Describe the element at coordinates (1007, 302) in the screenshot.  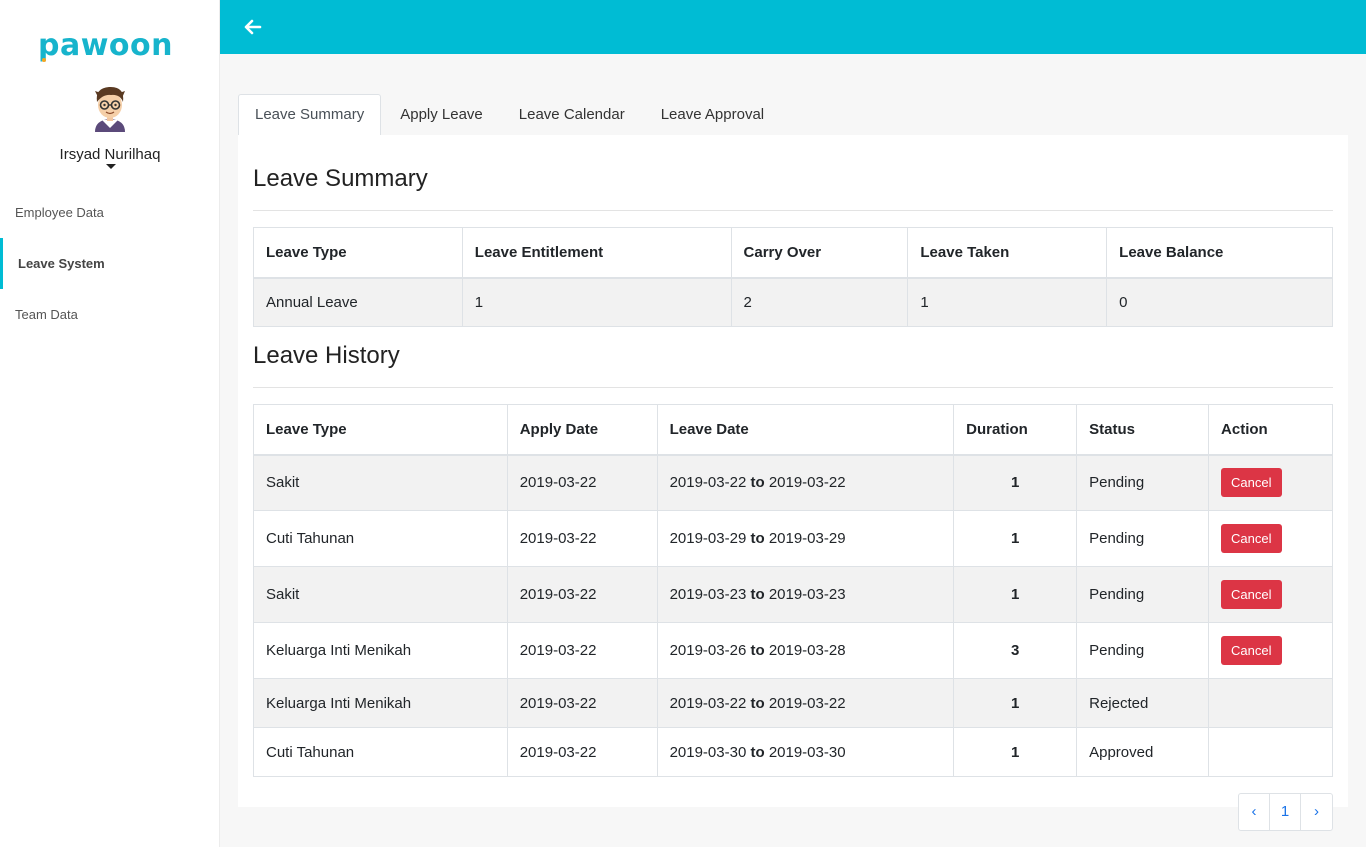
I see `leave-taken-cell: 1` at that location.